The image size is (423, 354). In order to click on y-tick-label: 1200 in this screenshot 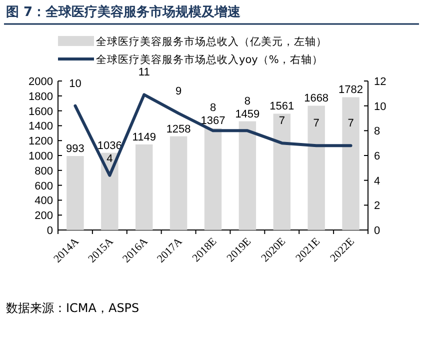, I will do `click(40, 142)`.